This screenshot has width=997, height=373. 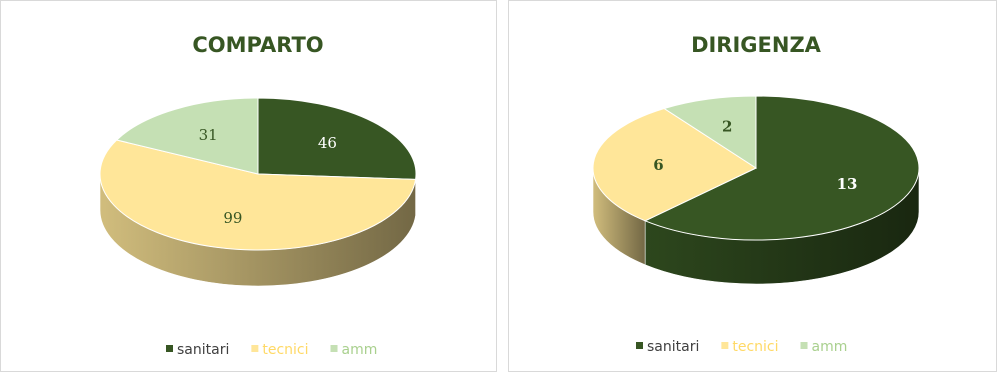 What do you see at coordinates (658, 165) in the screenshot?
I see `data-label-tecnici: 6` at bounding box center [658, 165].